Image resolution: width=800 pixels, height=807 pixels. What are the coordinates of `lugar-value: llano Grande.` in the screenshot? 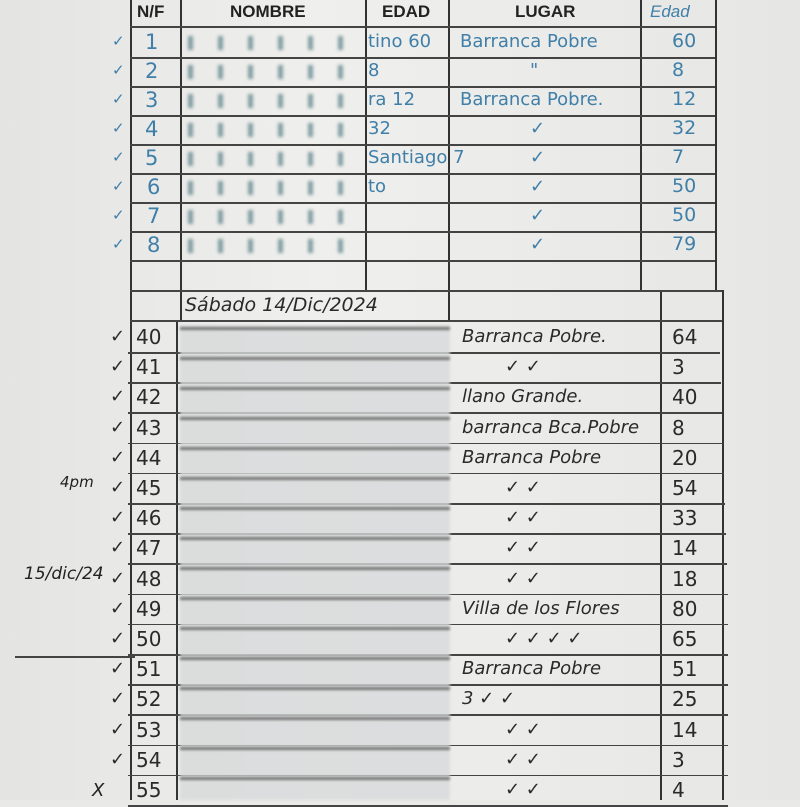 It's located at (523, 397).